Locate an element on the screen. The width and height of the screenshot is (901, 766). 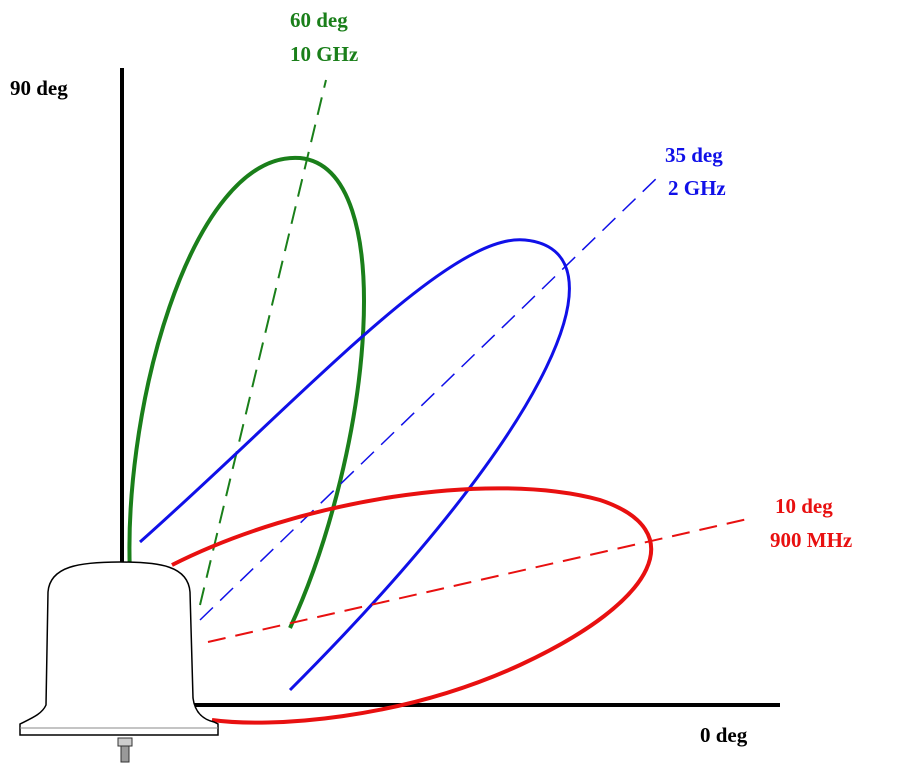
beam-frequency: 10 GHz is located at coordinates (324, 54).